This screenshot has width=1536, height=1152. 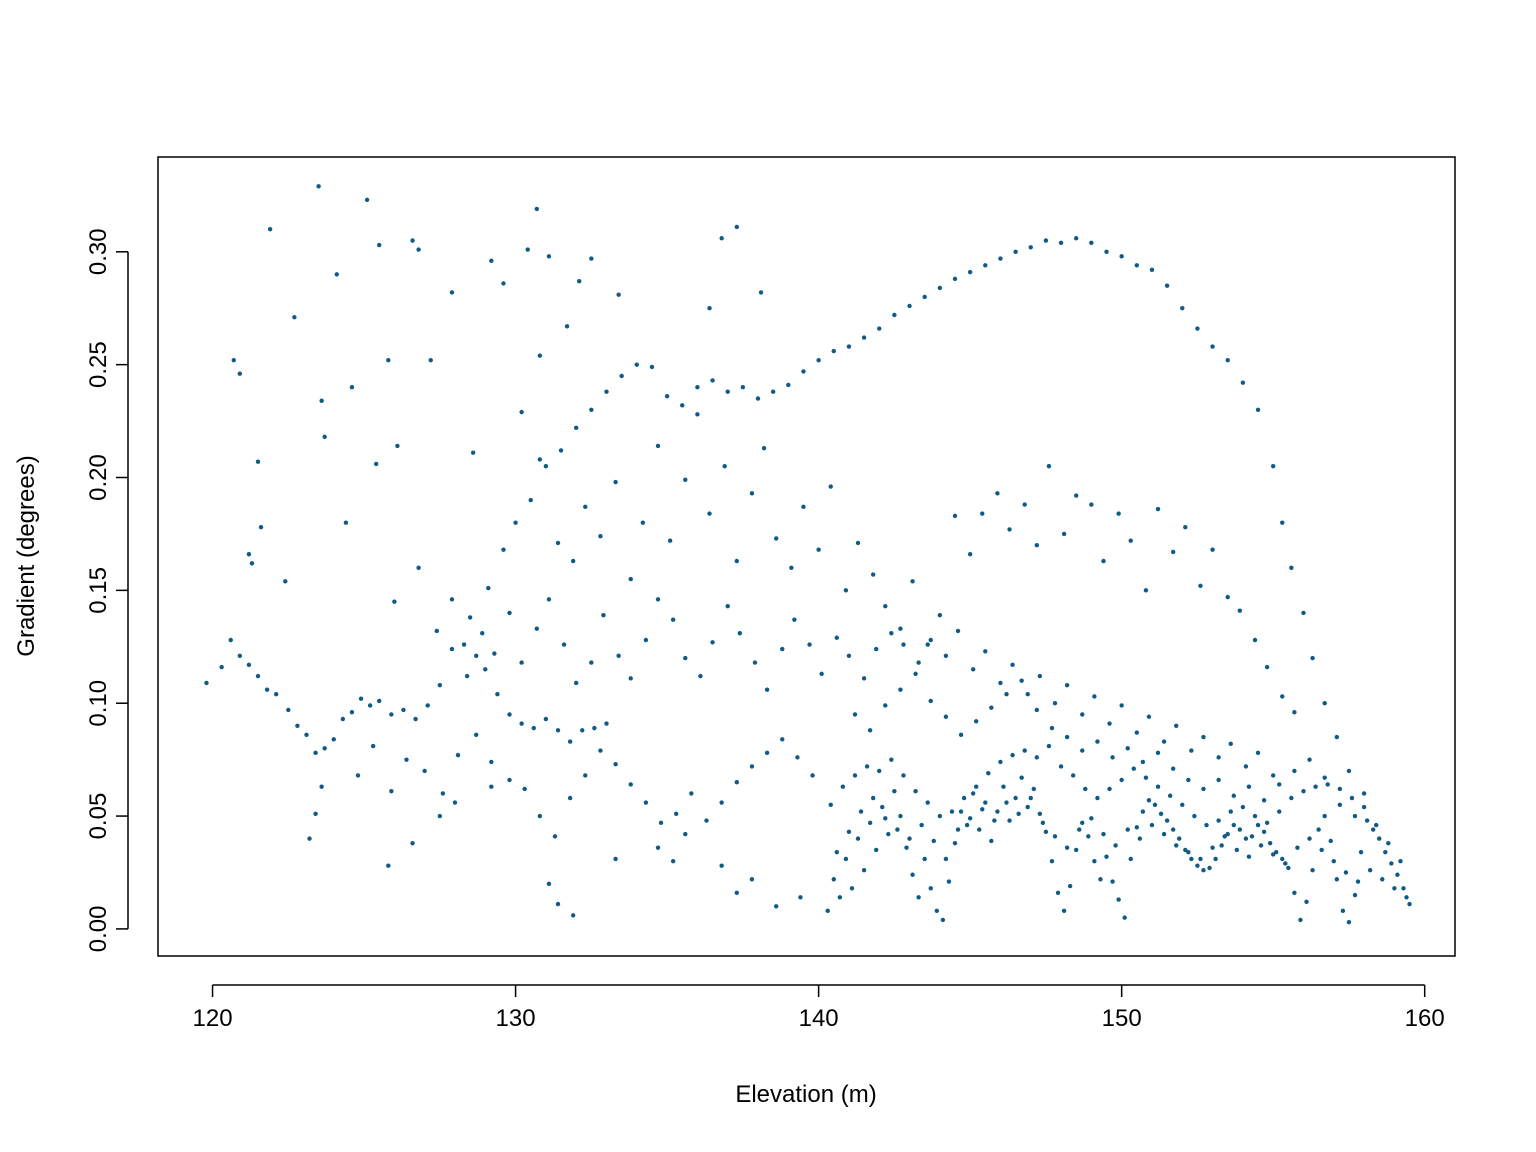 What do you see at coordinates (1122, 1018) in the screenshot?
I see `x-tick-label: 150` at bounding box center [1122, 1018].